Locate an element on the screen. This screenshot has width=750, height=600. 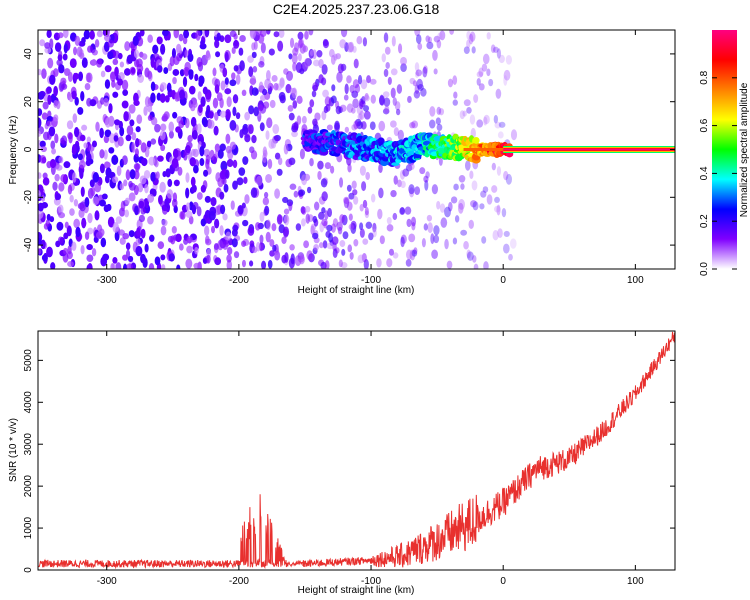
colorbar-tick-label: 0.8 is located at coordinates (704, 77).